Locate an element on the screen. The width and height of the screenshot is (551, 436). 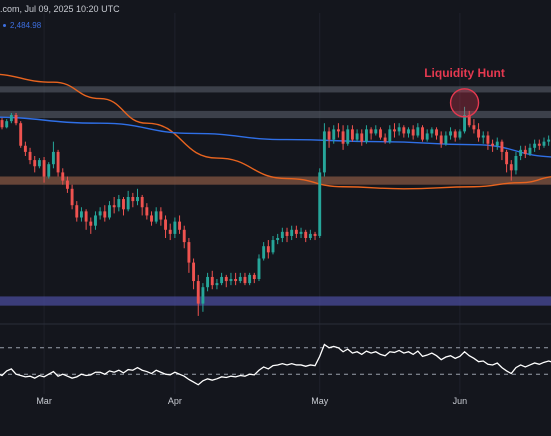
rsi-panel is located at coordinates (275, 364).